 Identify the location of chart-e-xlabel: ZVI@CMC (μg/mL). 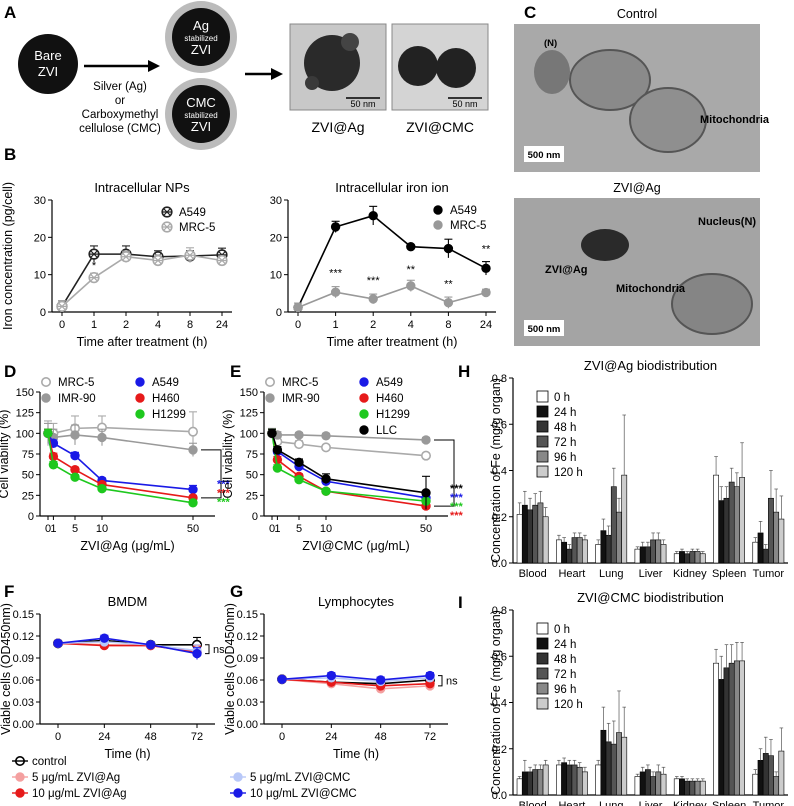
(355, 546).